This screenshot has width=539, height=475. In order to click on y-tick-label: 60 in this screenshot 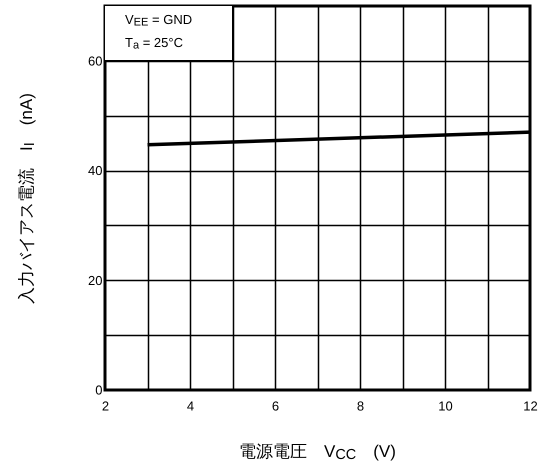, I will do `click(95, 60)`.